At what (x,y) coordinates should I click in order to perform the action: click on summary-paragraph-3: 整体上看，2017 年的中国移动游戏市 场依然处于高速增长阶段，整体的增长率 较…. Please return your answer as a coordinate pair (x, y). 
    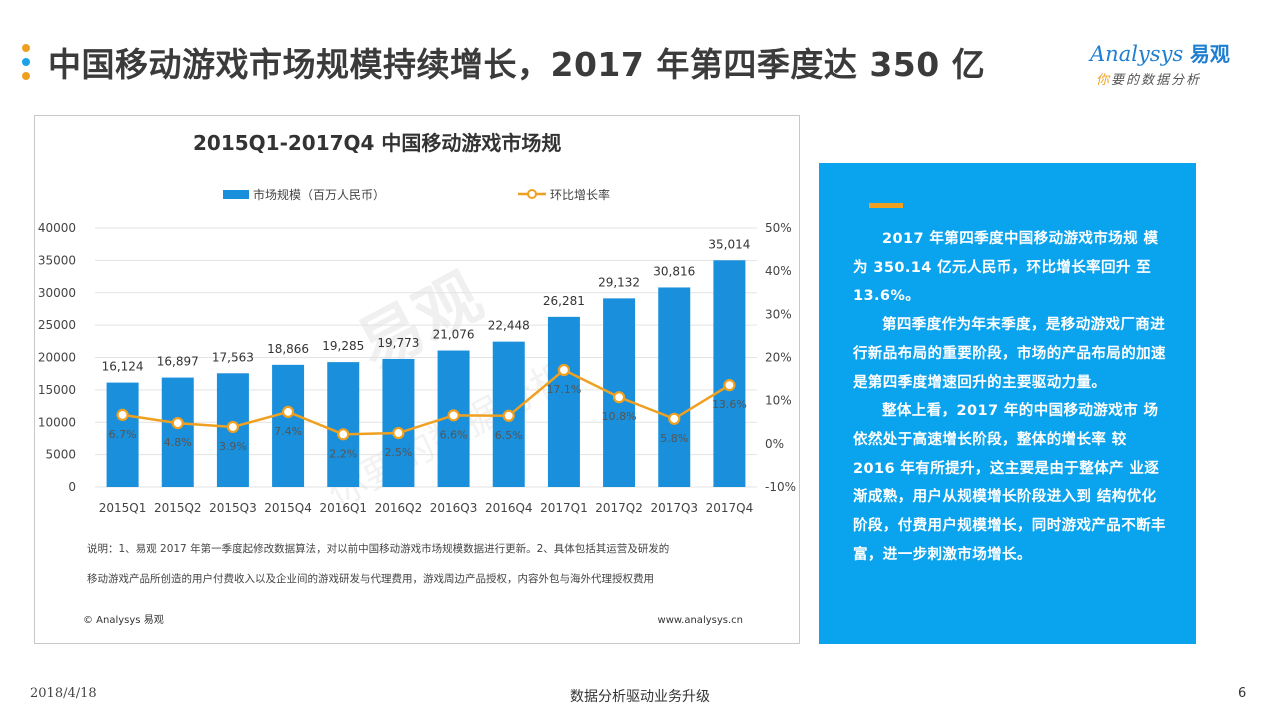
    Looking at the image, I should click on (1009, 483).